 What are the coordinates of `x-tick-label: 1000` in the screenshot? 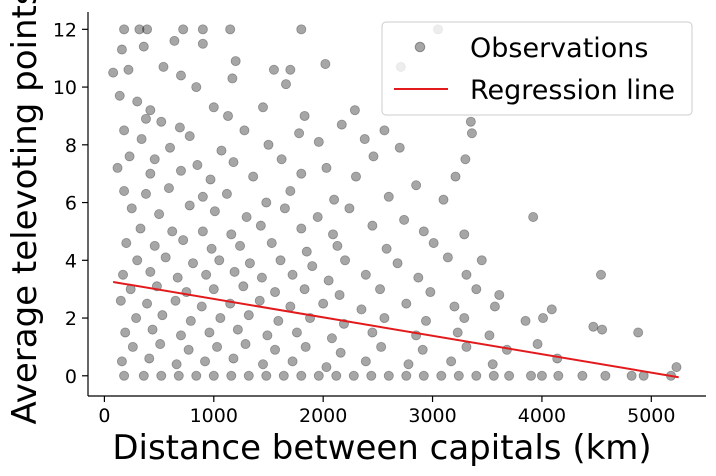 It's located at (214, 416).